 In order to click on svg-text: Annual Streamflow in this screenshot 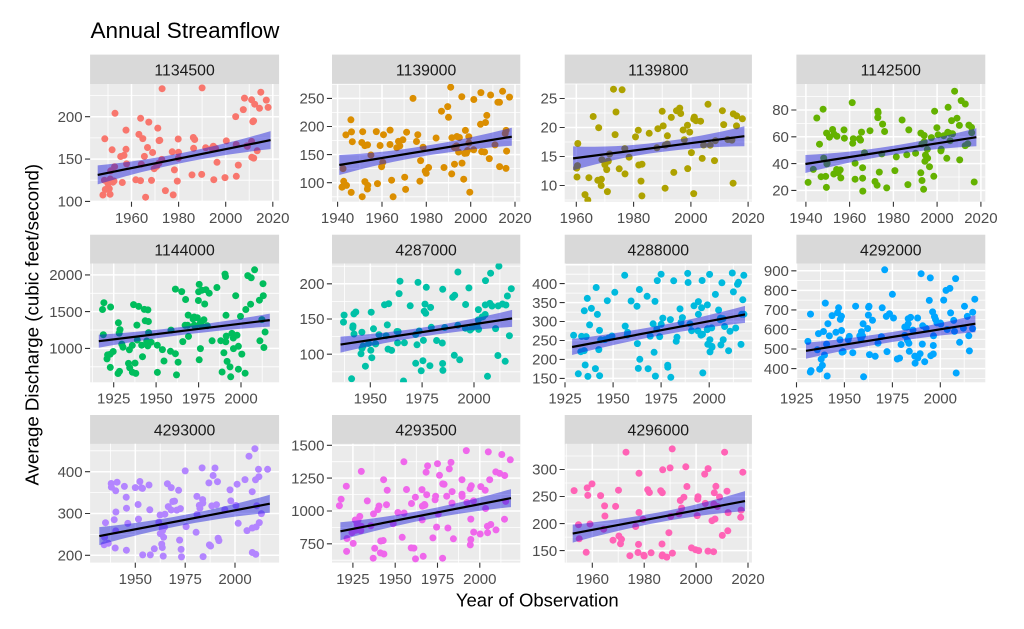, I will do `click(186, 30)`.